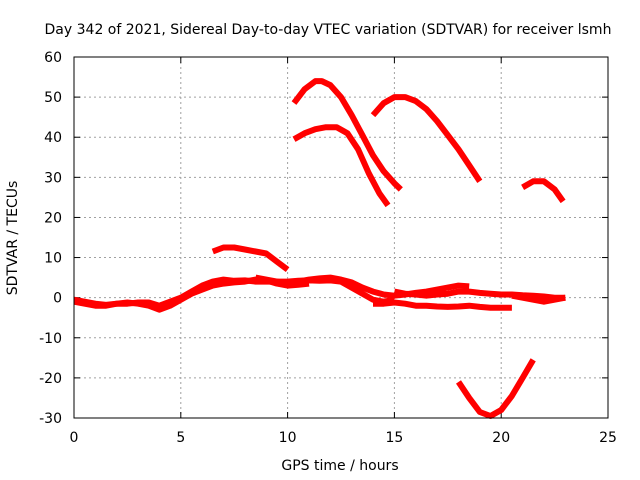 The width and height of the screenshot is (640, 480). What do you see at coordinates (50, 339) in the screenshot?
I see `y-tick-label: -10` at bounding box center [50, 339].